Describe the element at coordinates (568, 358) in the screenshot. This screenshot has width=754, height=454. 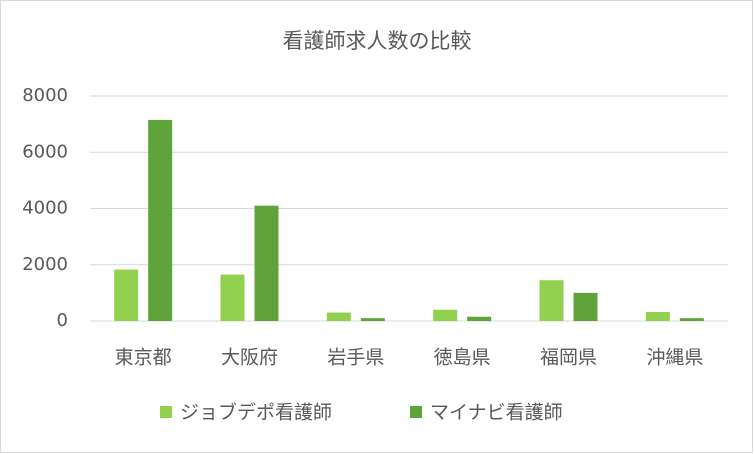
I see `x-tick-label: 福岡県` at that location.